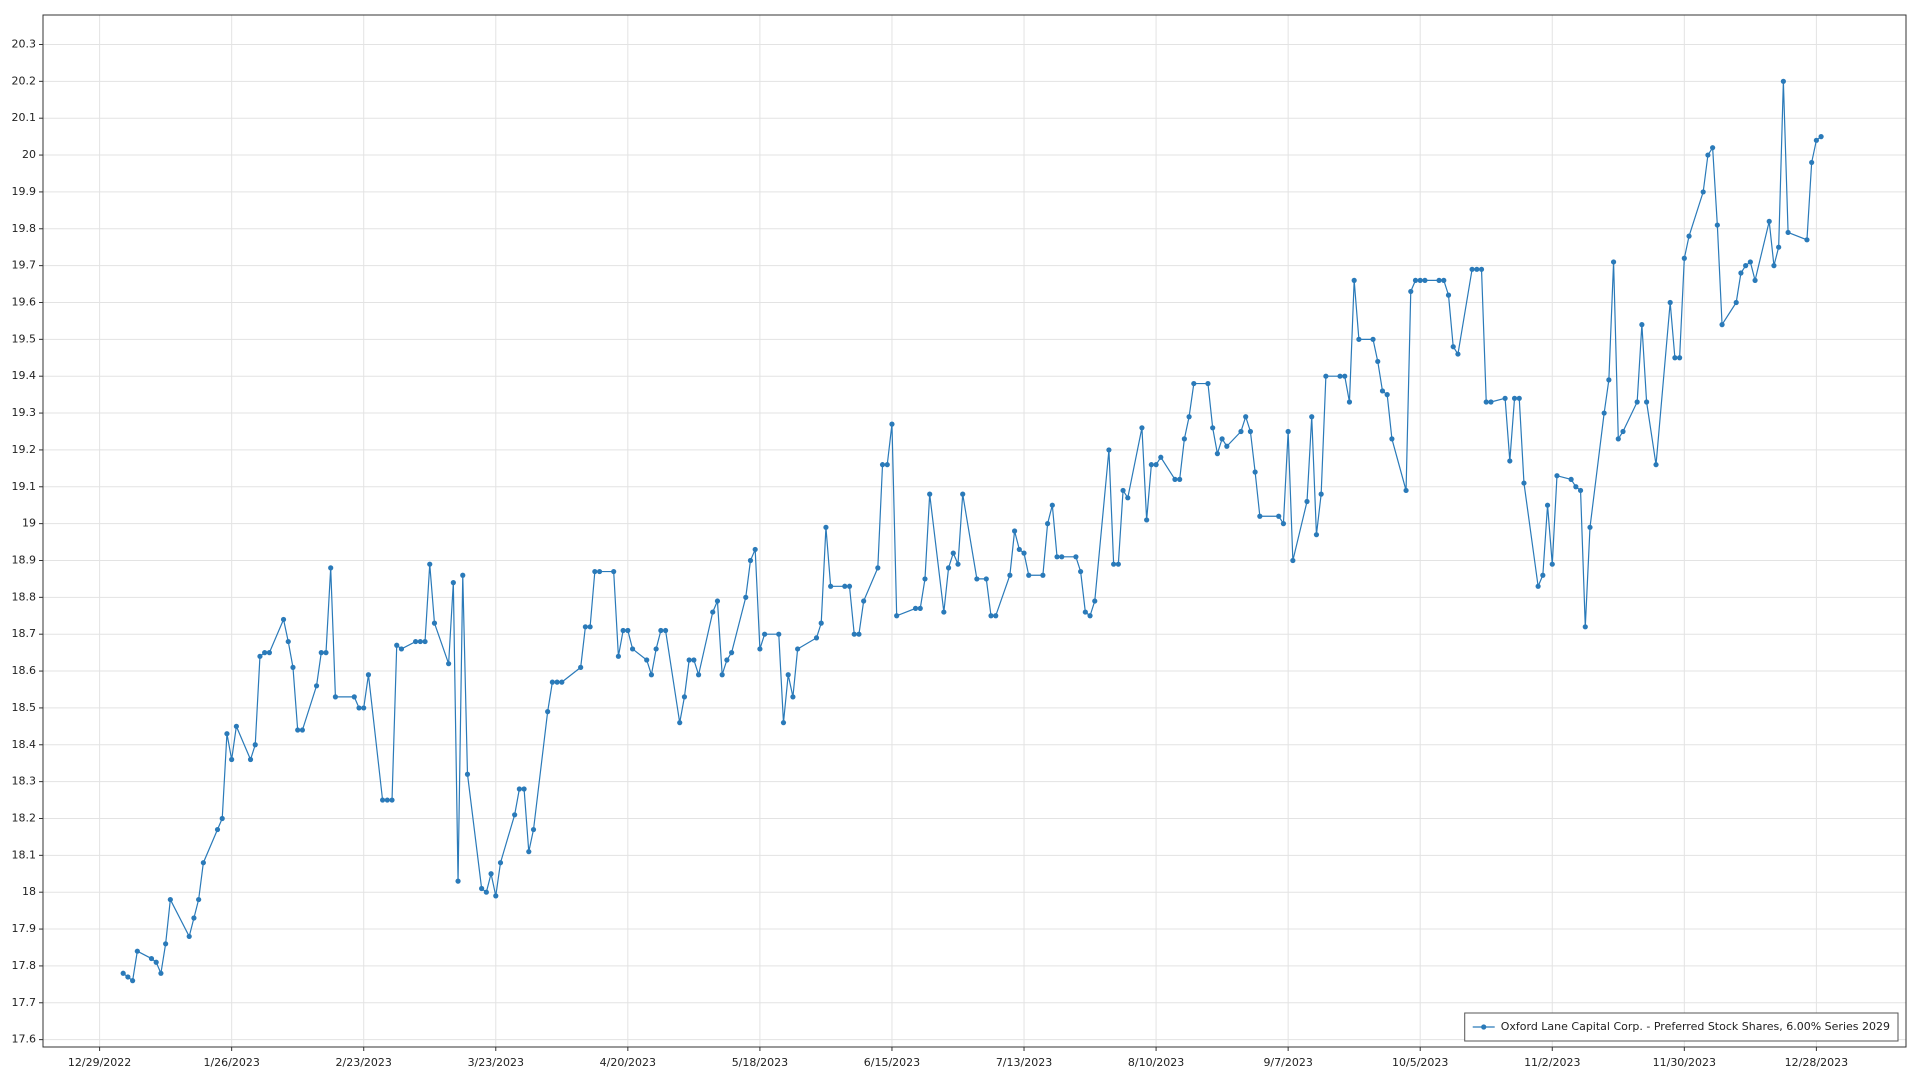 The height and width of the screenshot is (1084, 1920). I want to click on x-tick-label: 4/20/2023, so click(628, 1062).